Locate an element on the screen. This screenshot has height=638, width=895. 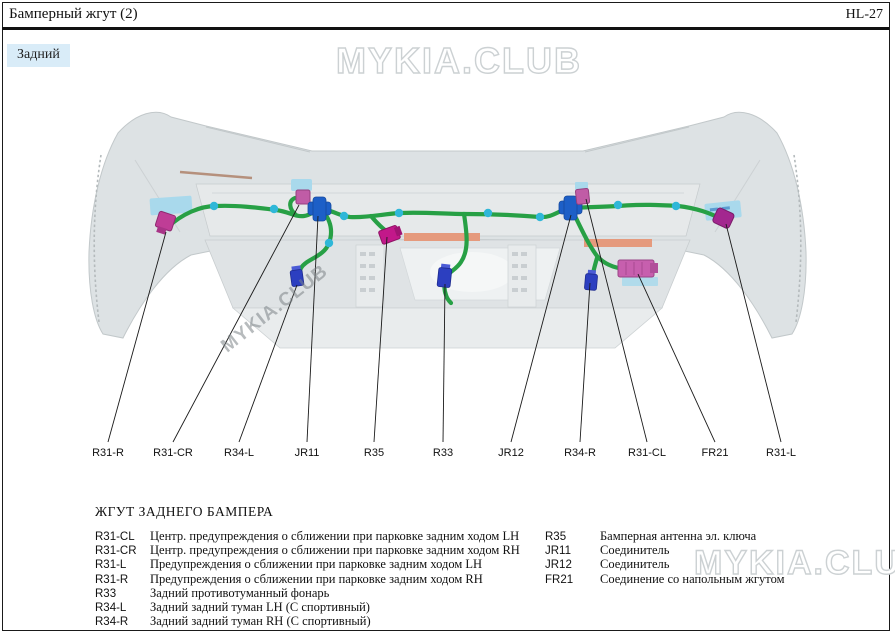
diagram-label-fr21: FR21 is located at coordinates (715, 453).